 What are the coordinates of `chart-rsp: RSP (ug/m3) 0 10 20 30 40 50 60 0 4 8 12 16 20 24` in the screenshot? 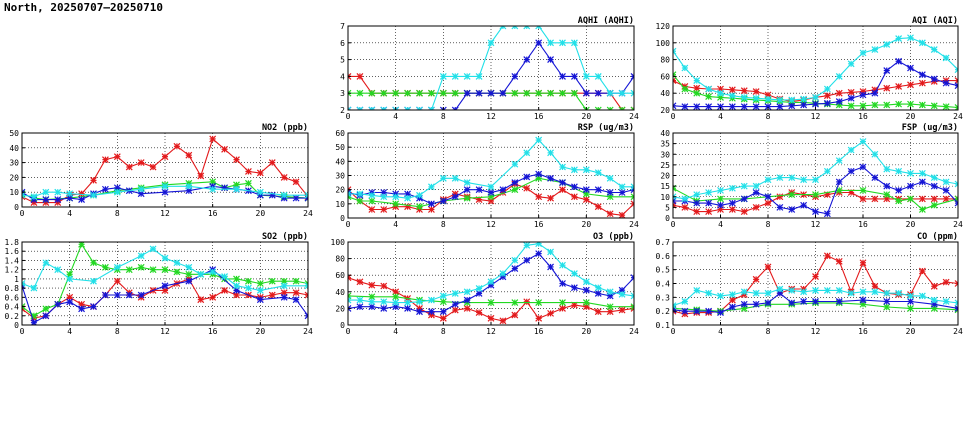 It's located at (487, 176).